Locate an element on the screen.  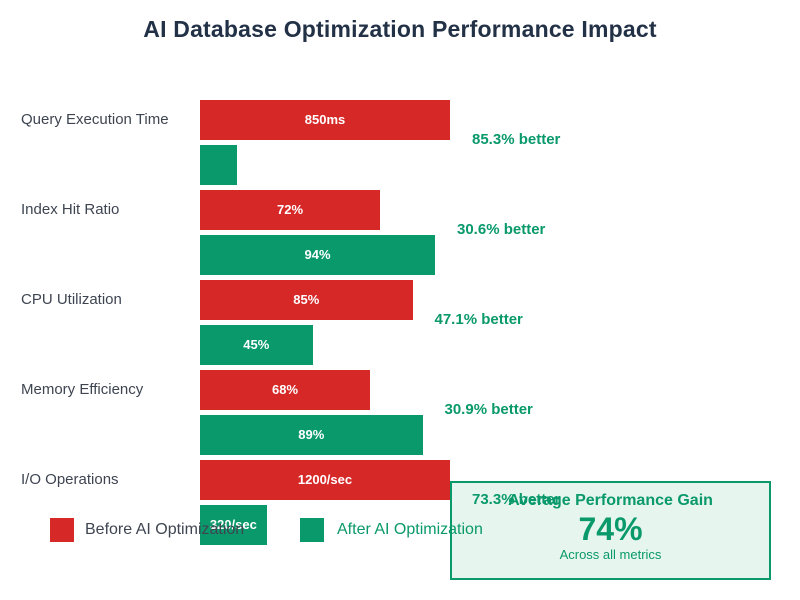
bar-before: 85% is located at coordinates (306, 300).